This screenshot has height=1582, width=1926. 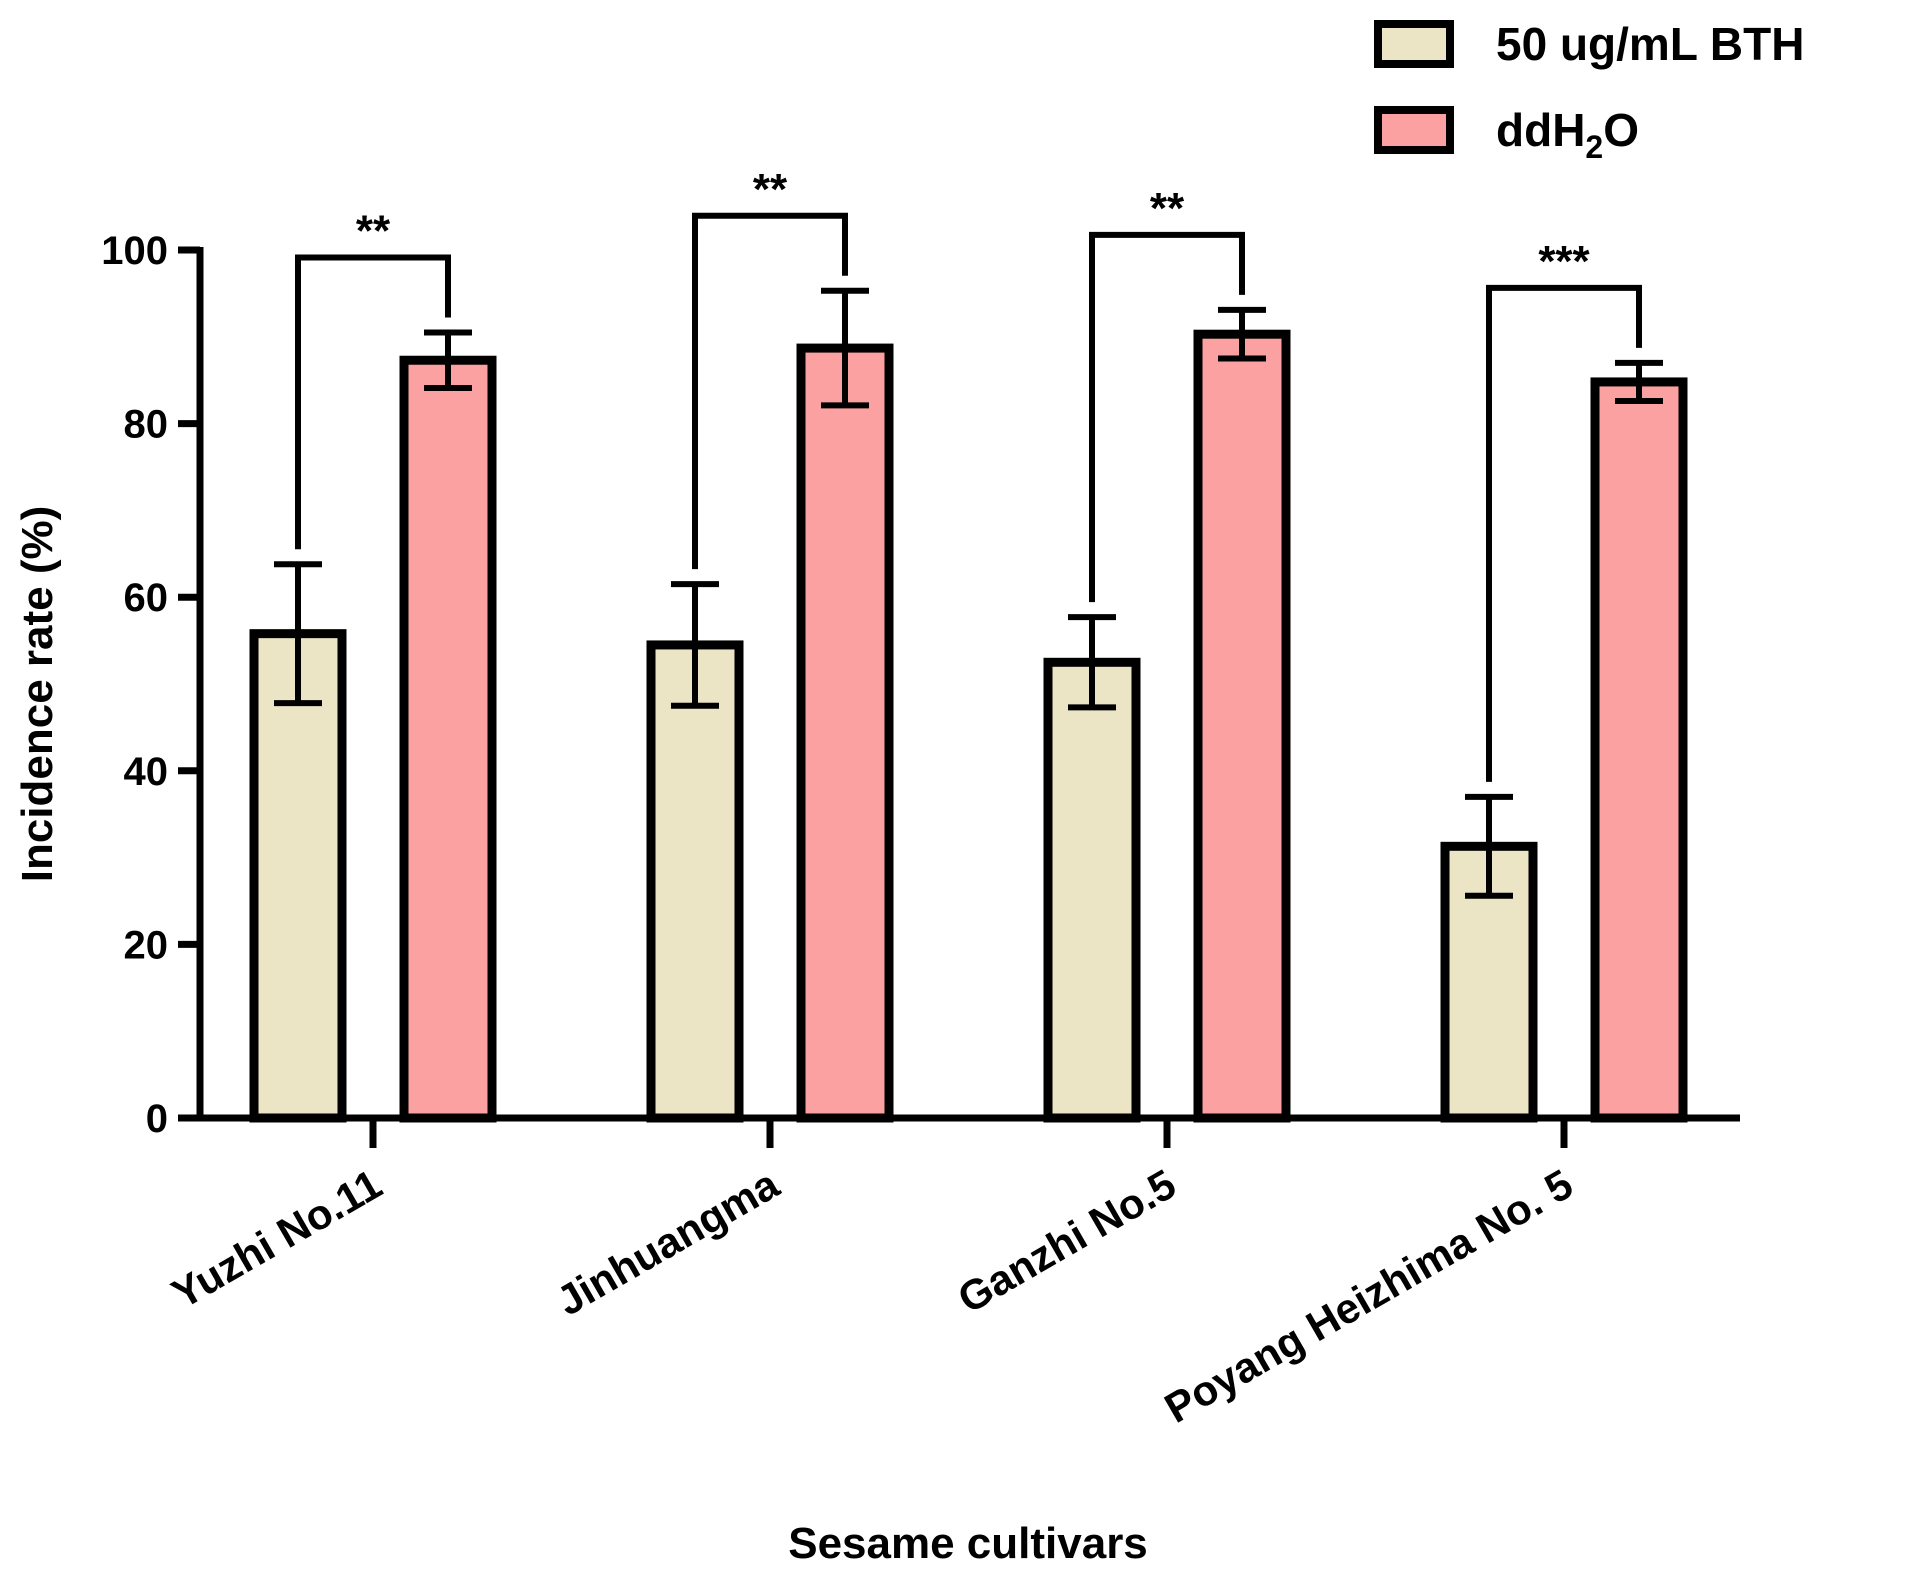 I want to click on x-tick-label-1: Jinhuangma, so click(x=668, y=1242).